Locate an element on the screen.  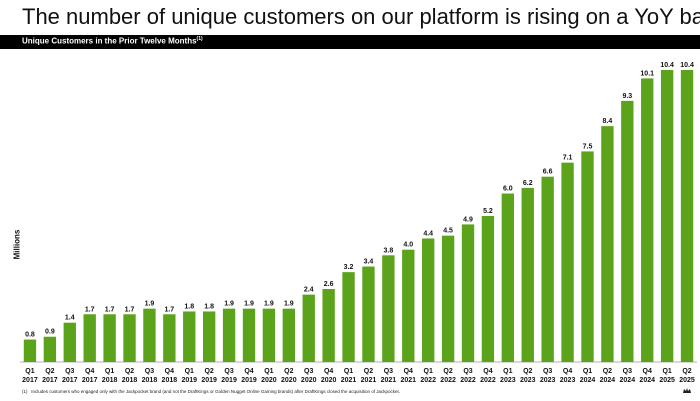
data-label: 5.2 is located at coordinates (488, 211).